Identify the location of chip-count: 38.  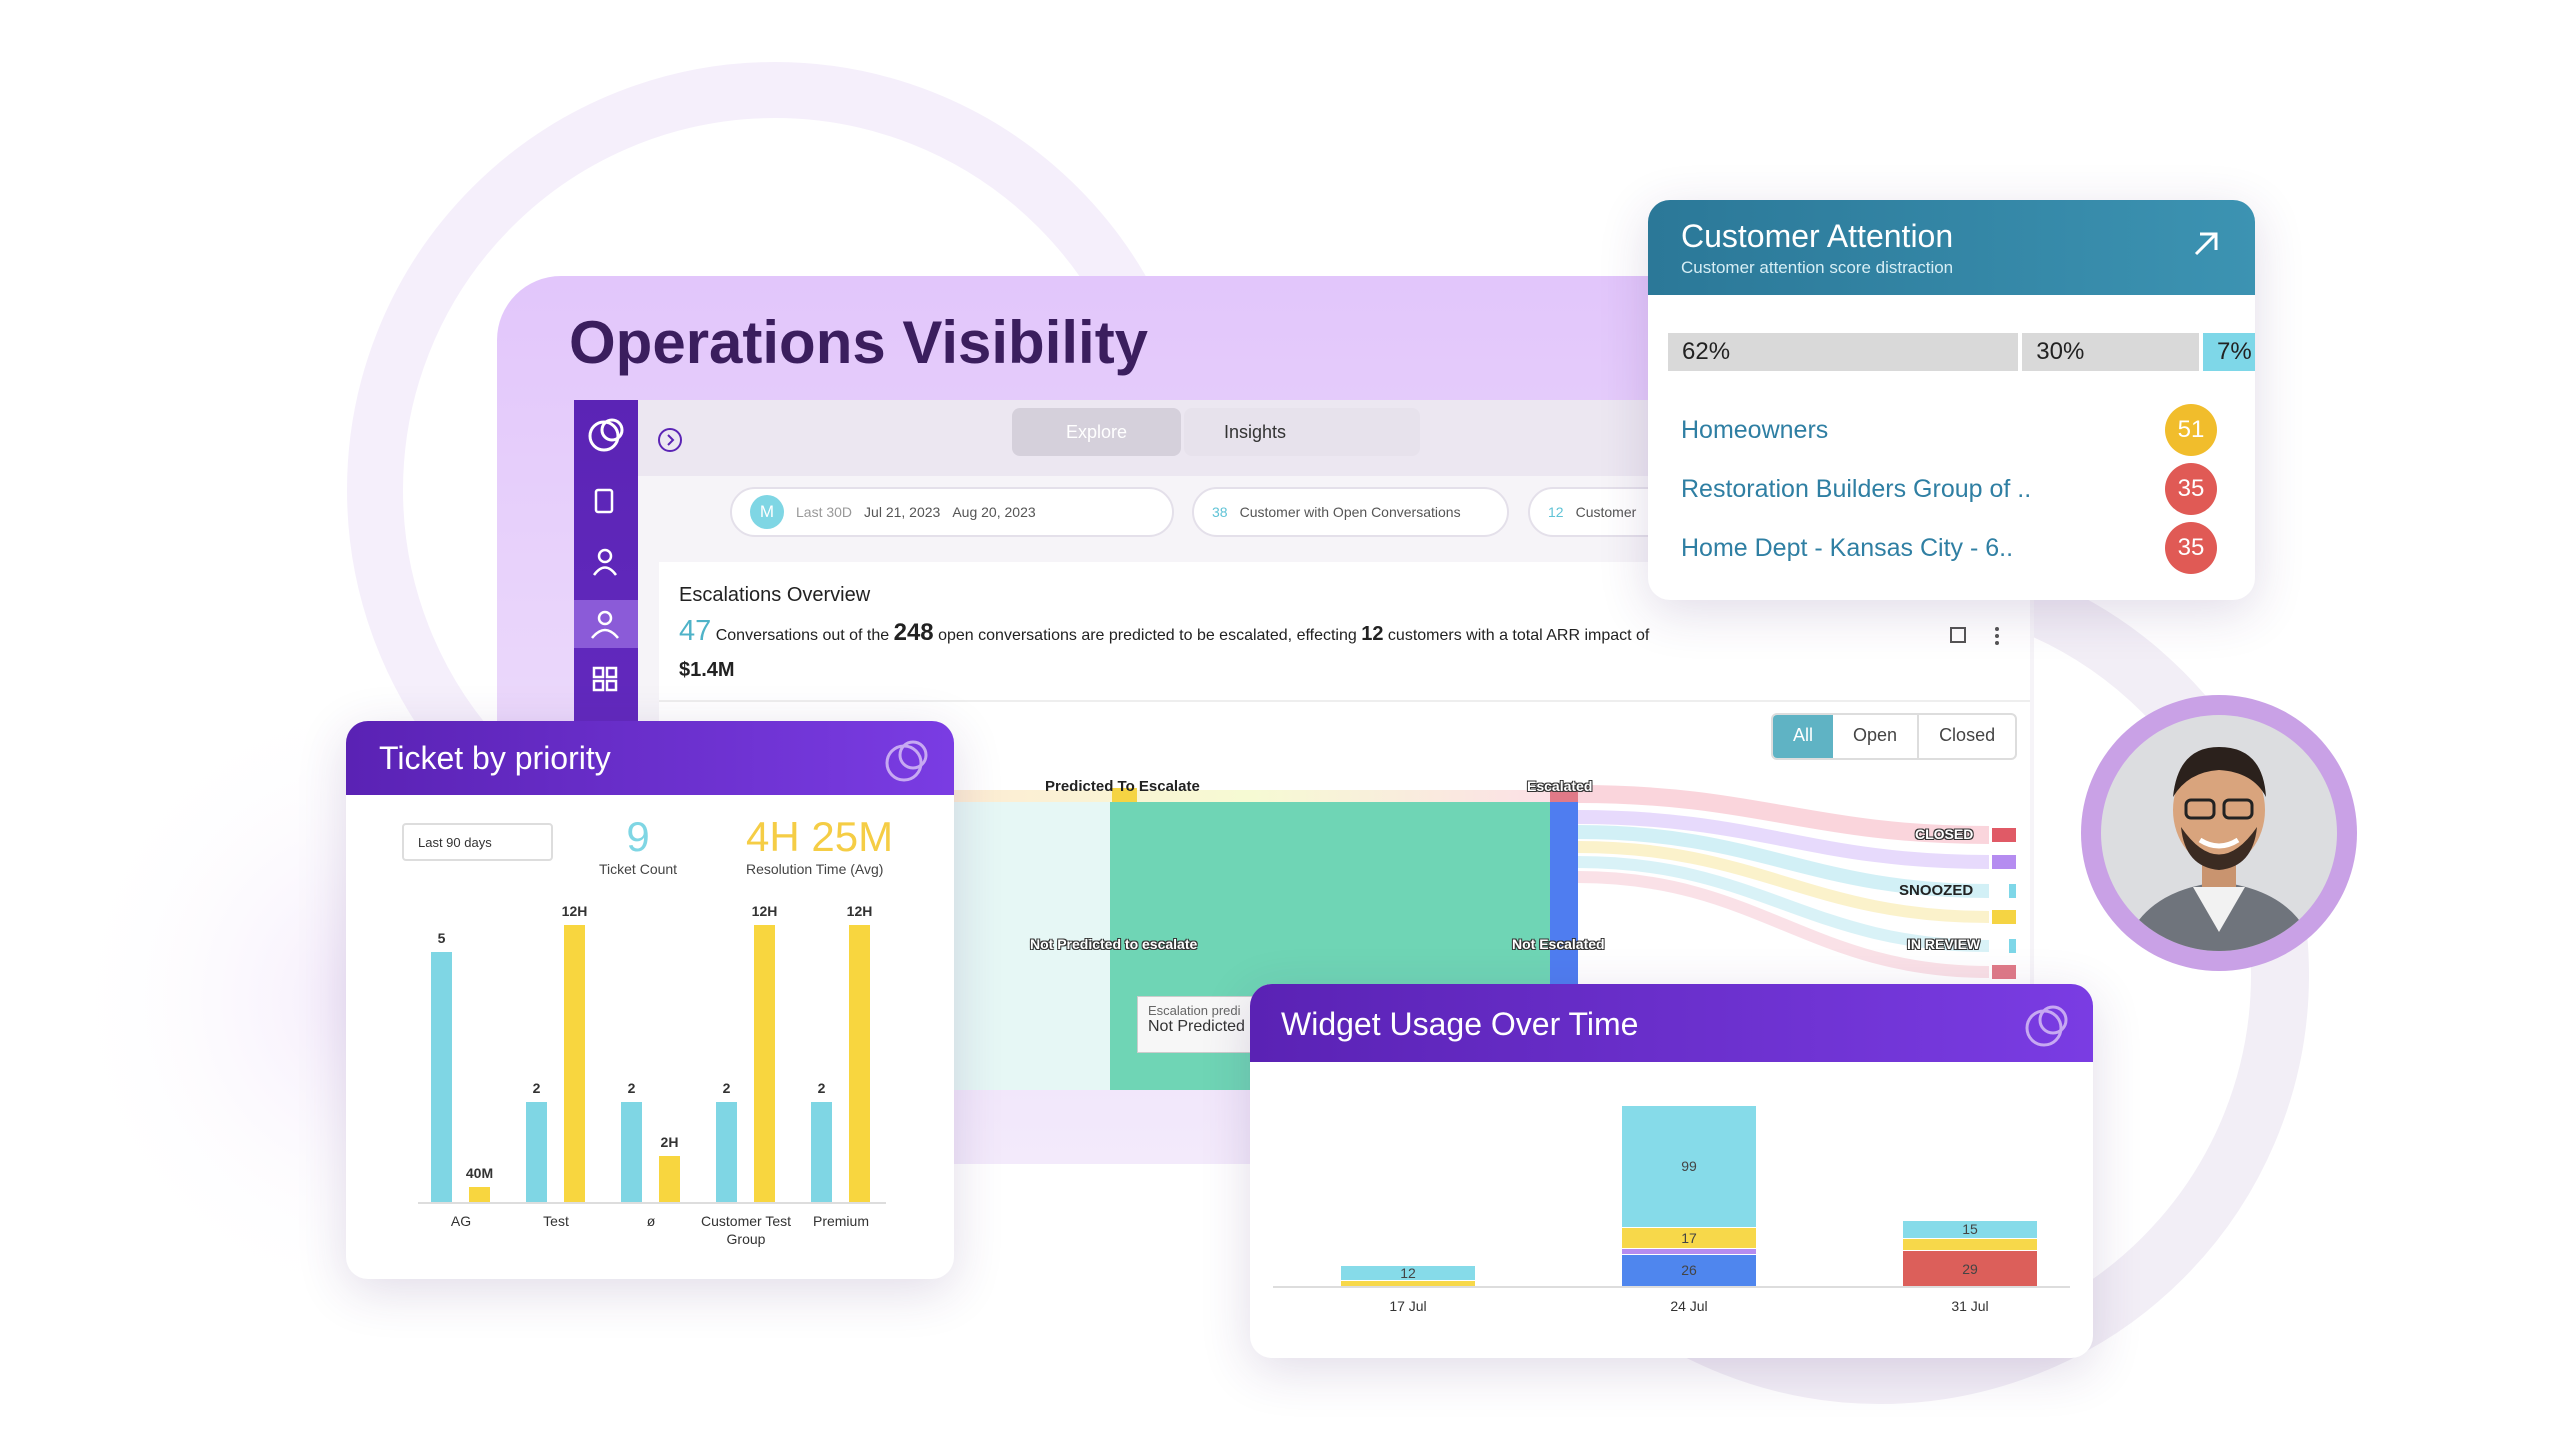
(1220, 512).